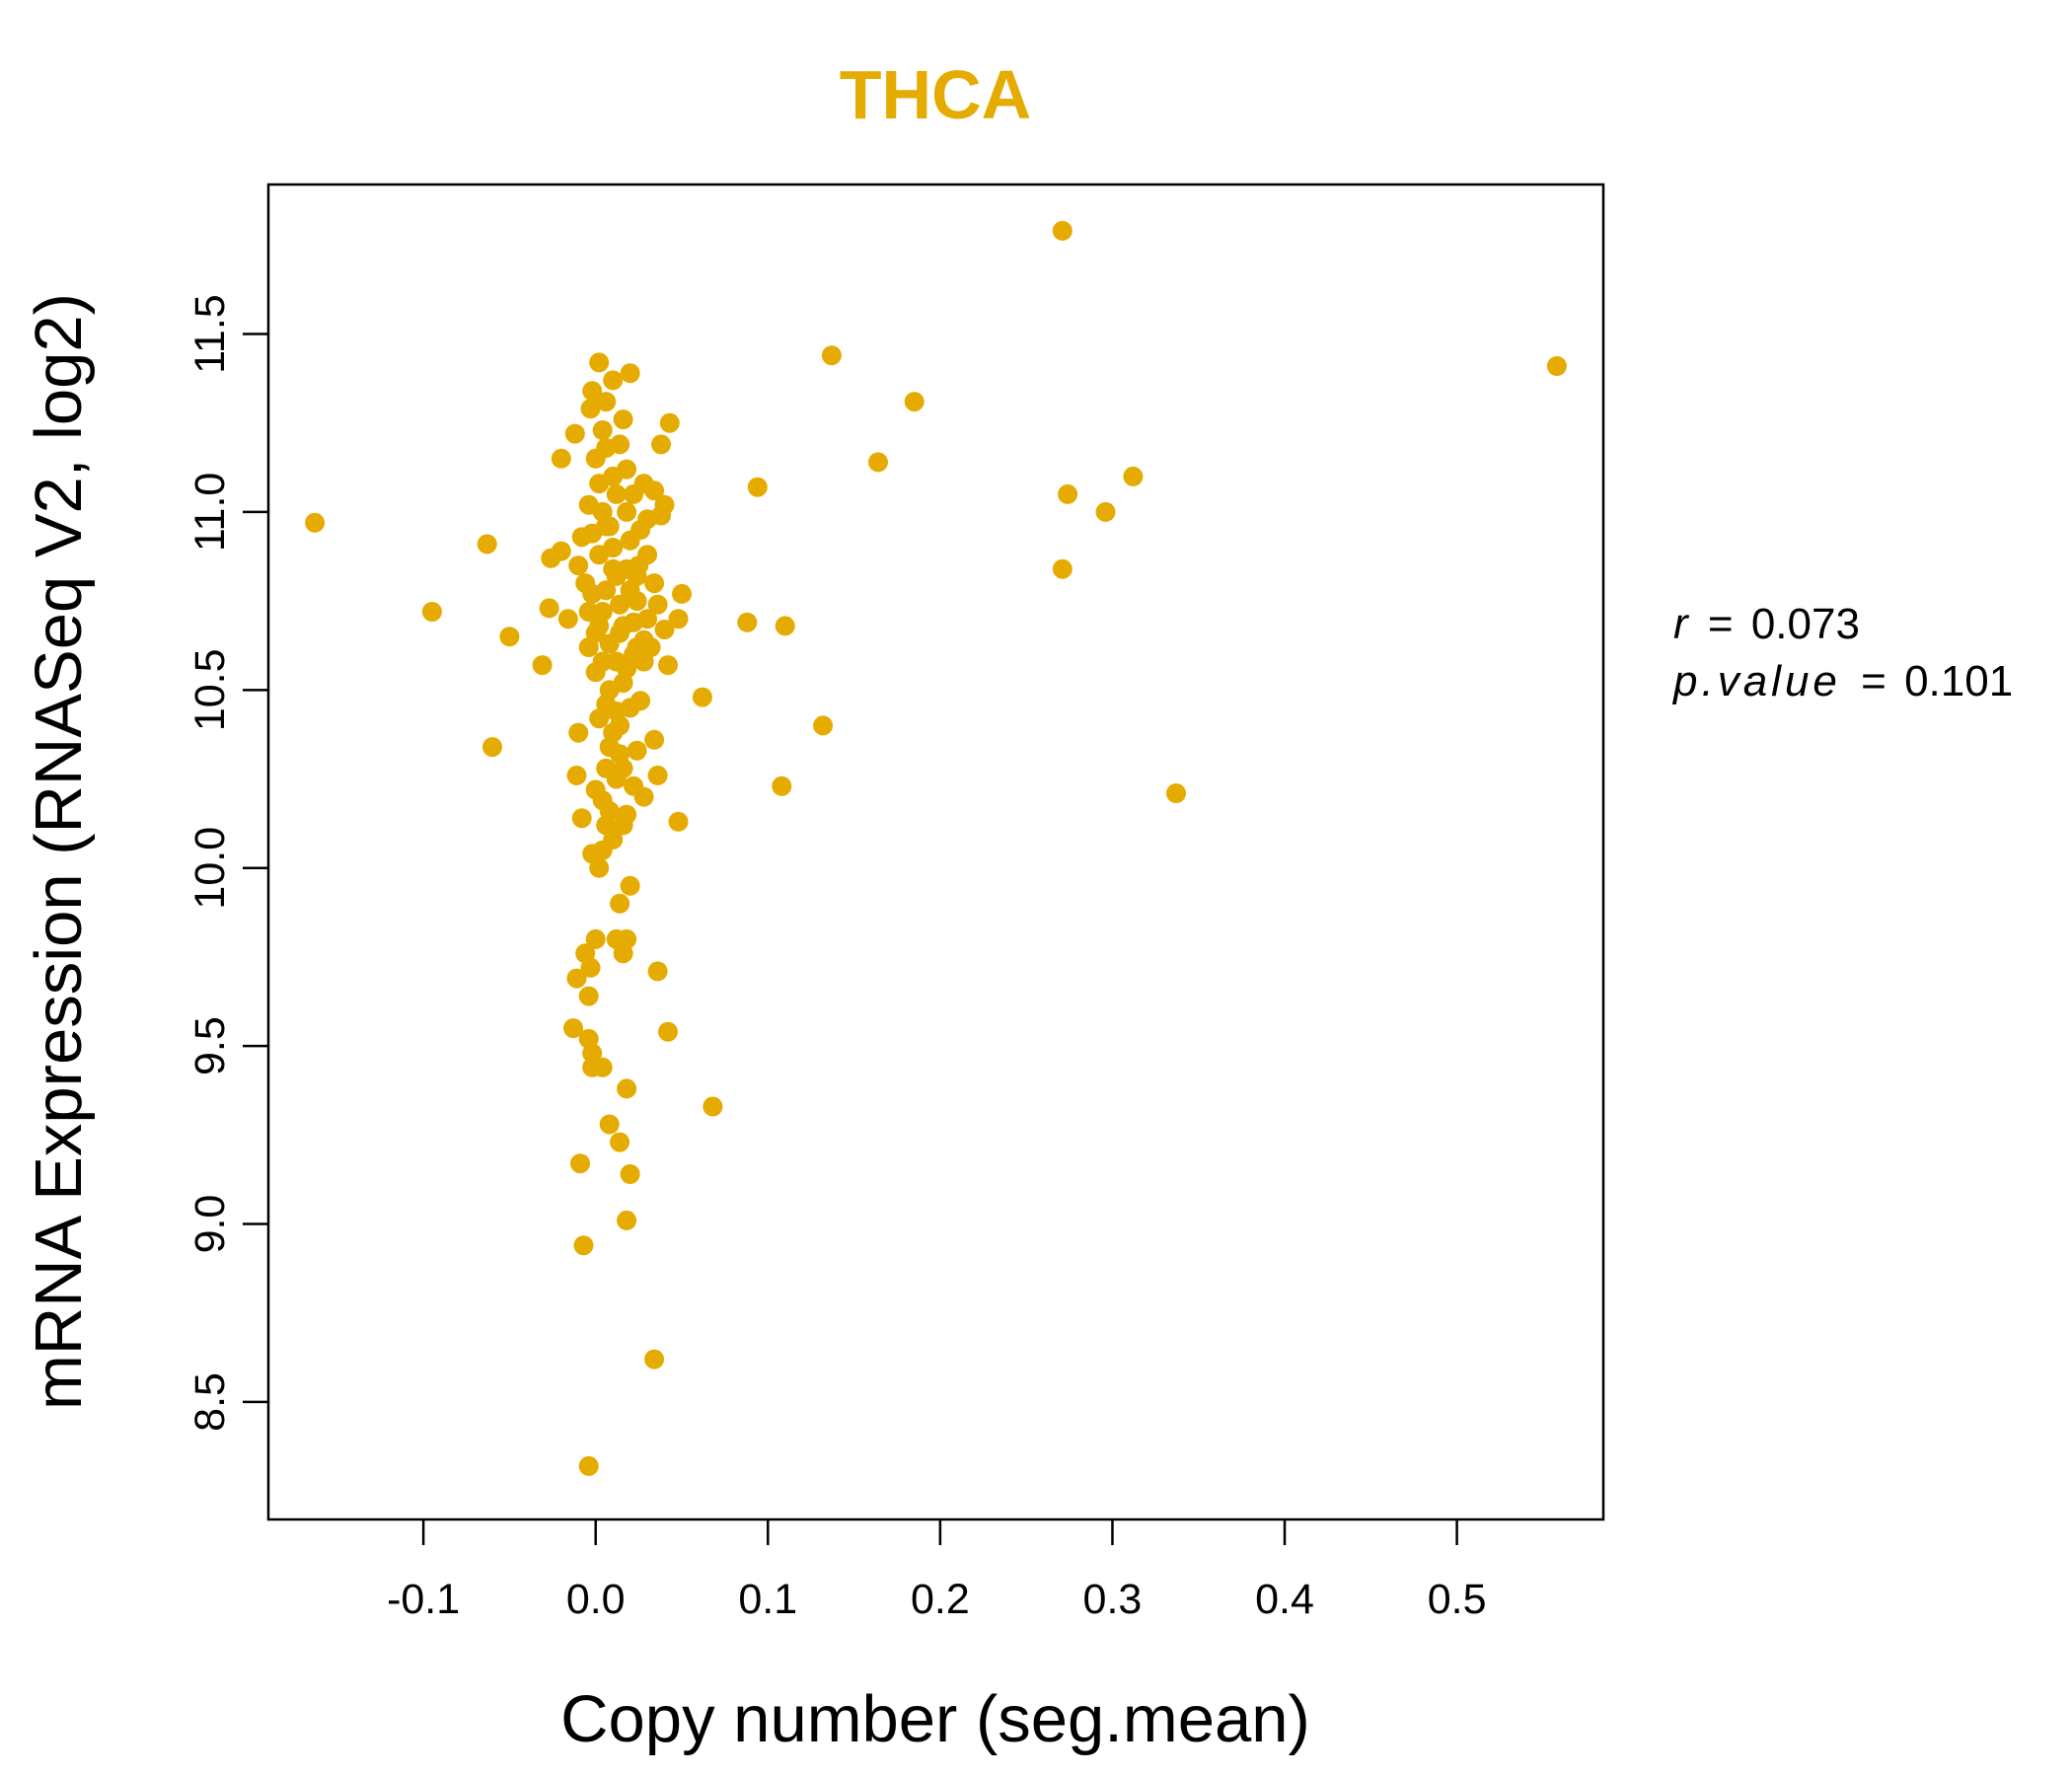 The image size is (2072, 1776). I want to click on x-tick-label: 0.1, so click(768, 1600).